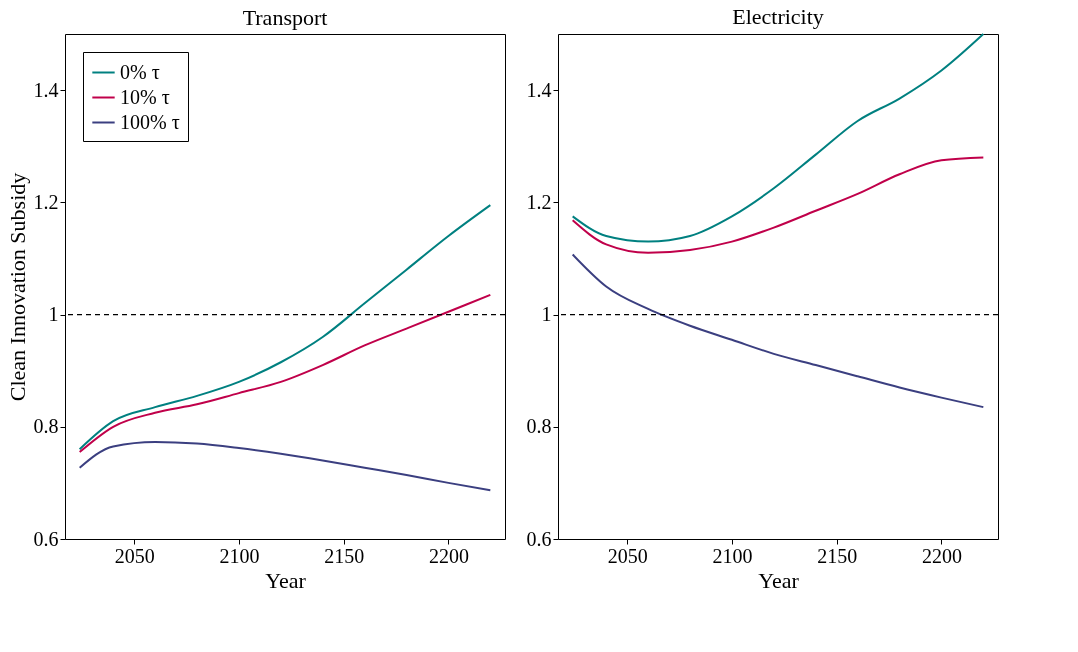  I want to click on legend-label: 100% τ, so click(150, 121).